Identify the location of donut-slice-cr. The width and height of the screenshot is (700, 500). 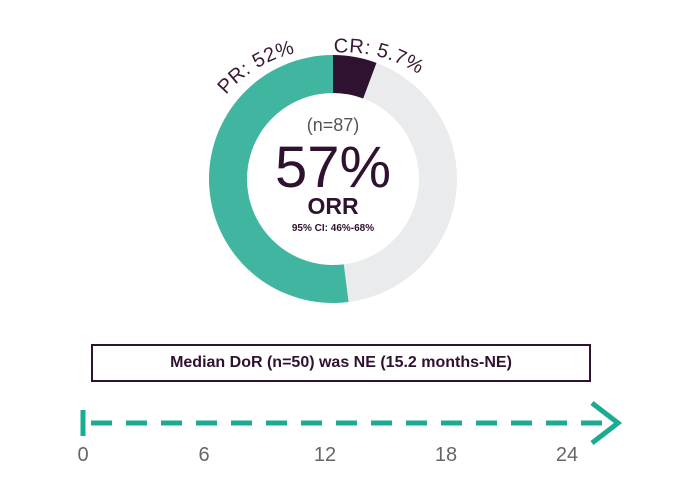
(355, 77).